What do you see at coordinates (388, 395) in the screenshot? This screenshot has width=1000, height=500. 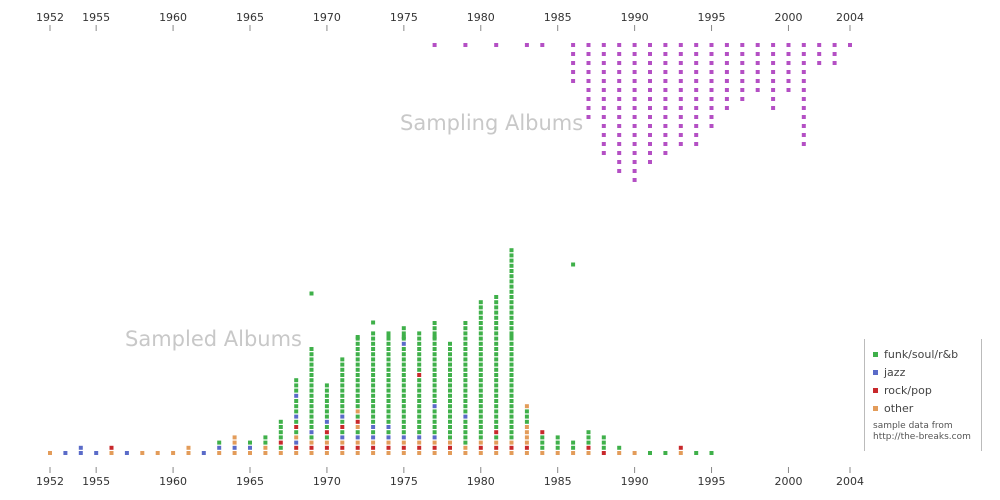 I see `sampled-point-1974-11-funk-soul-r-b` at bounding box center [388, 395].